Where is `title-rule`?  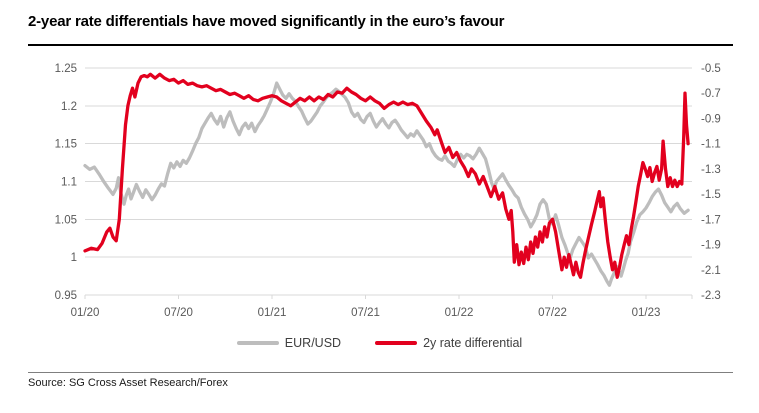 title-rule is located at coordinates (380, 45).